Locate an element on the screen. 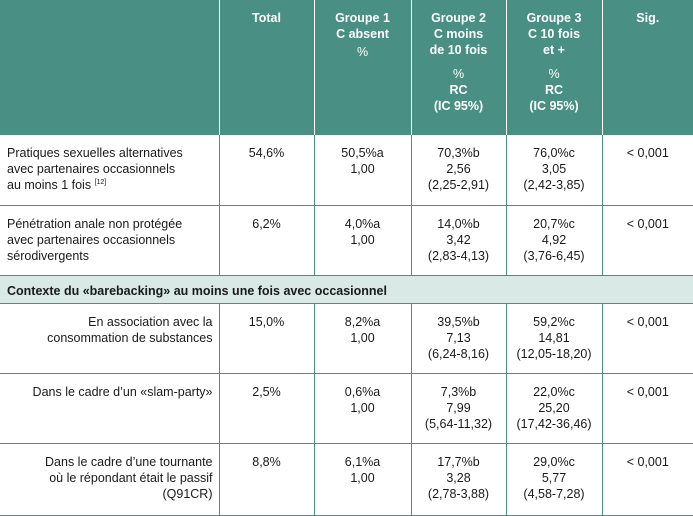  cell-total: 6,2% is located at coordinates (266, 240).